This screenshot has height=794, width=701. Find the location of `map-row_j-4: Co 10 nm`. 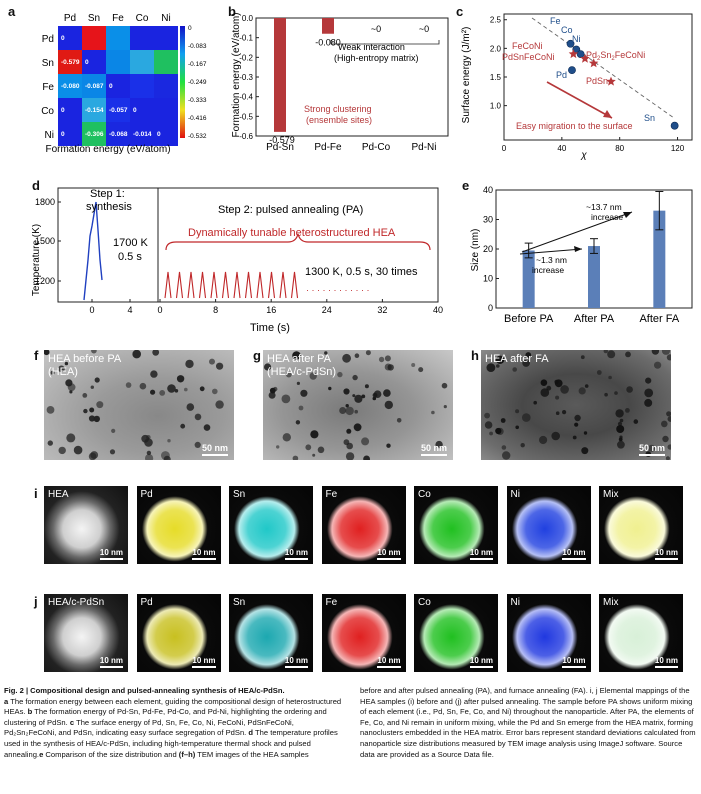

map-row_j-4: Co 10 nm is located at coordinates (456, 633).